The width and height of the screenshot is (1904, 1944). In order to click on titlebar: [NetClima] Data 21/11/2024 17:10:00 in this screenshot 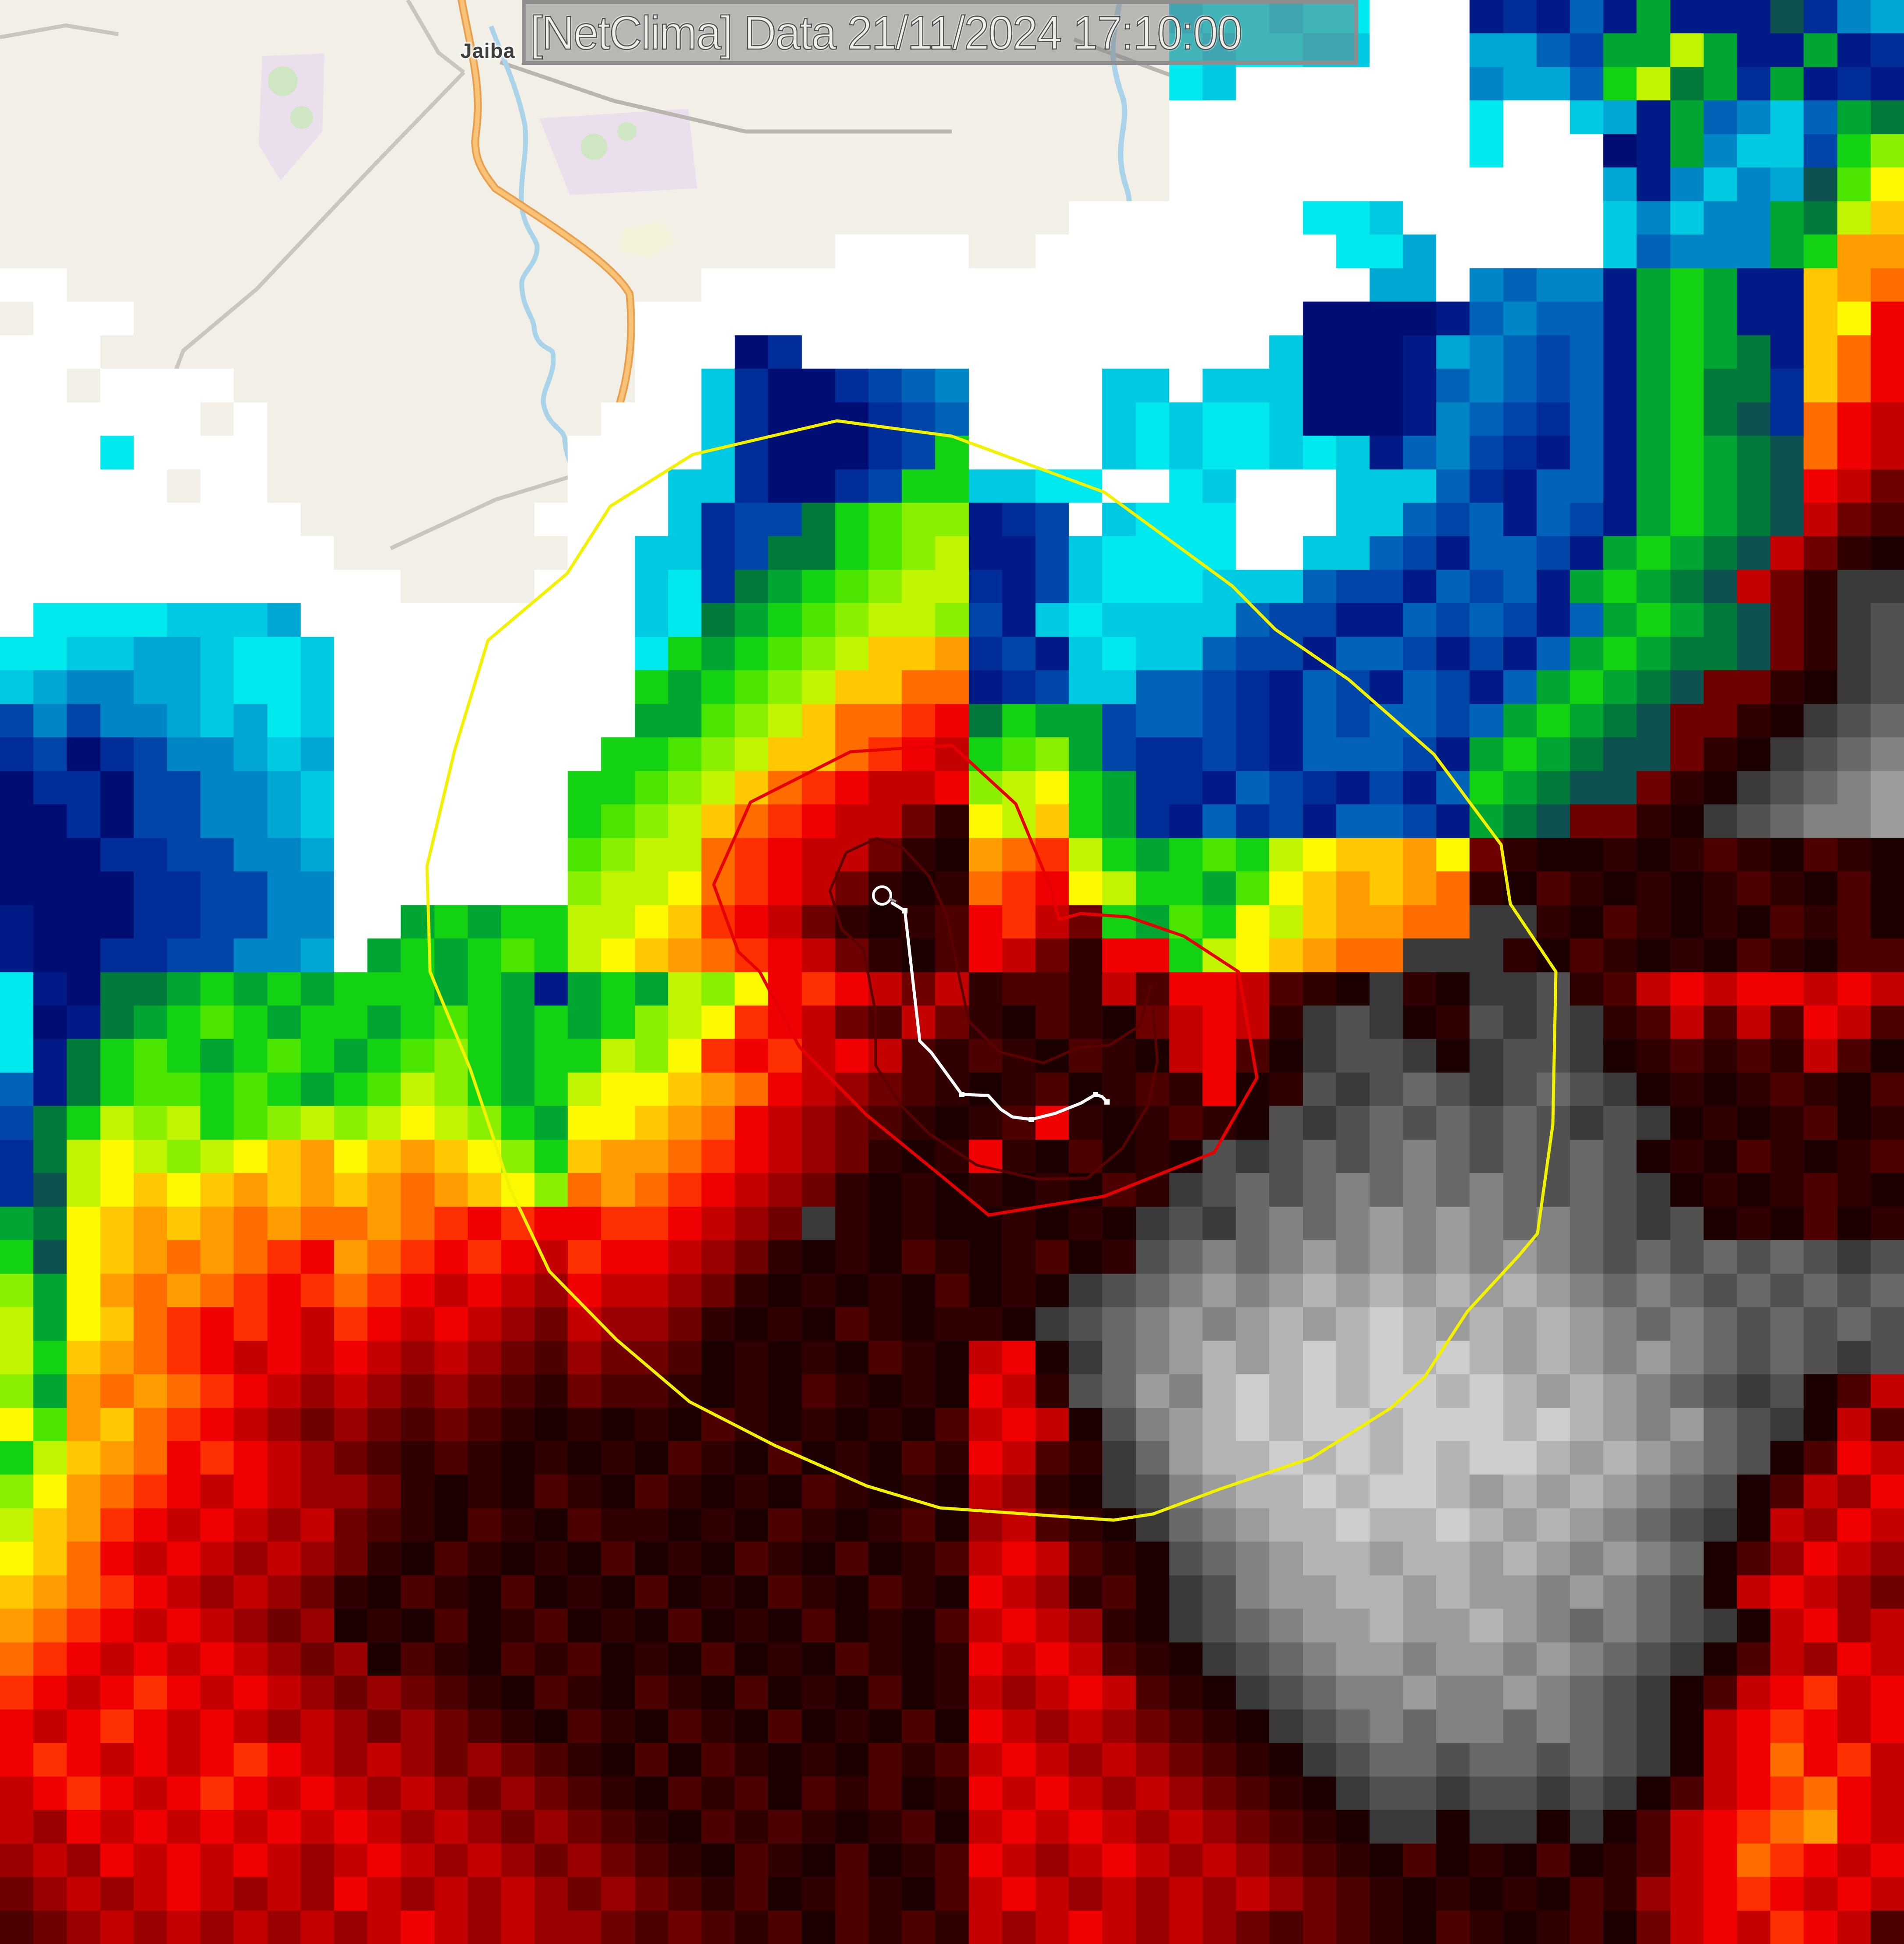, I will do `click(940, 32)`.